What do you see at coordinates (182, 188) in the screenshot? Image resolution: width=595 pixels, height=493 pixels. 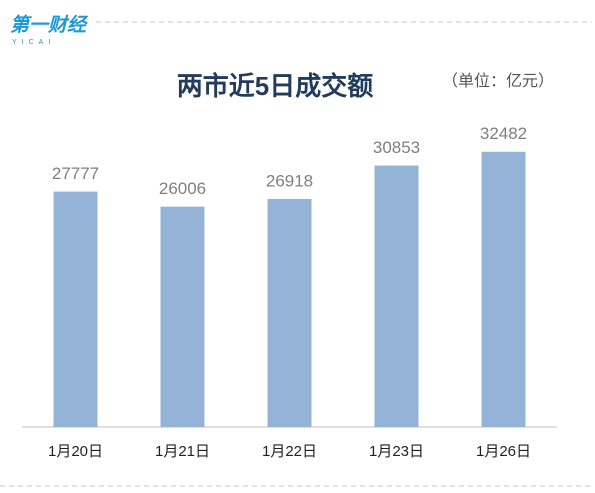 I see `value-label: 26006` at bounding box center [182, 188].